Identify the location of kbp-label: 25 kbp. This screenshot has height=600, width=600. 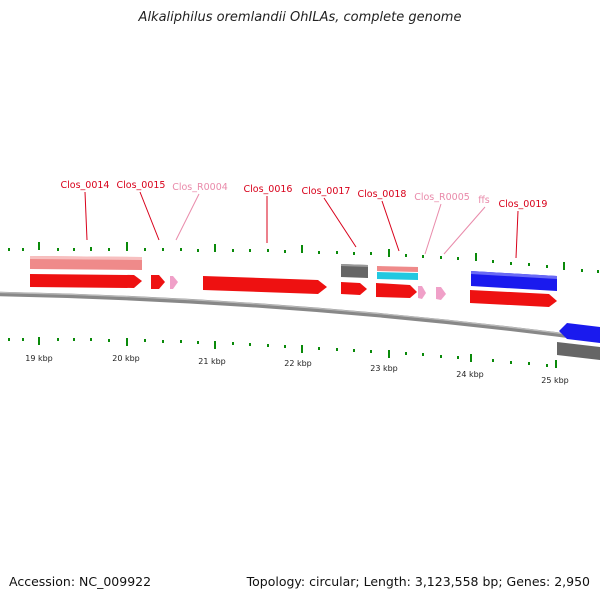
(555, 380).